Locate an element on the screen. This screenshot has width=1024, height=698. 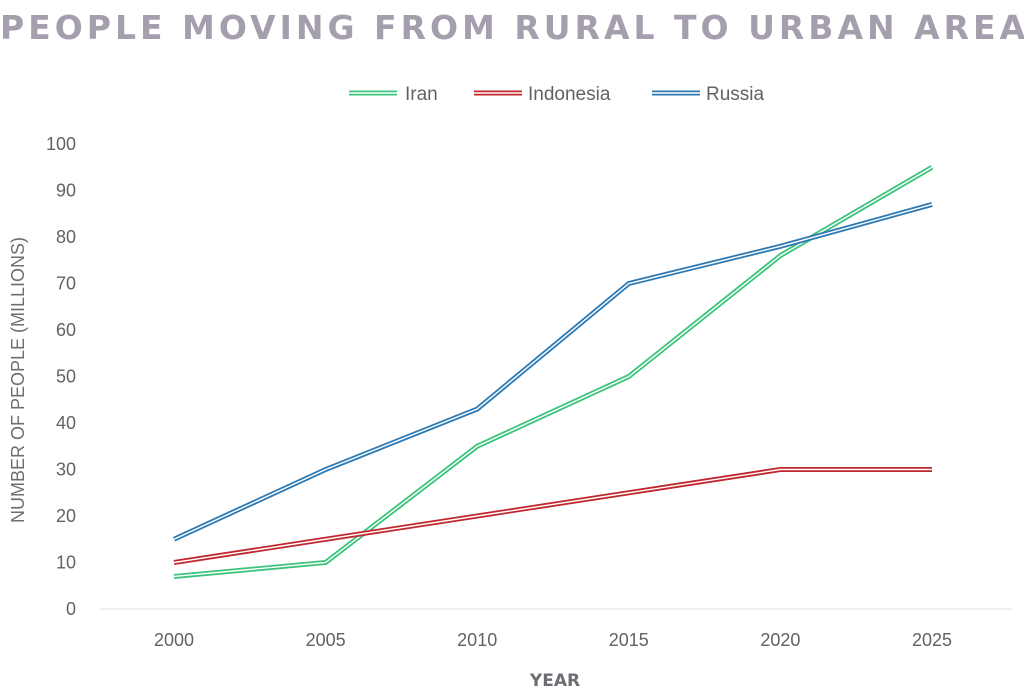
y-tick-label: 70 is located at coordinates (66, 284).